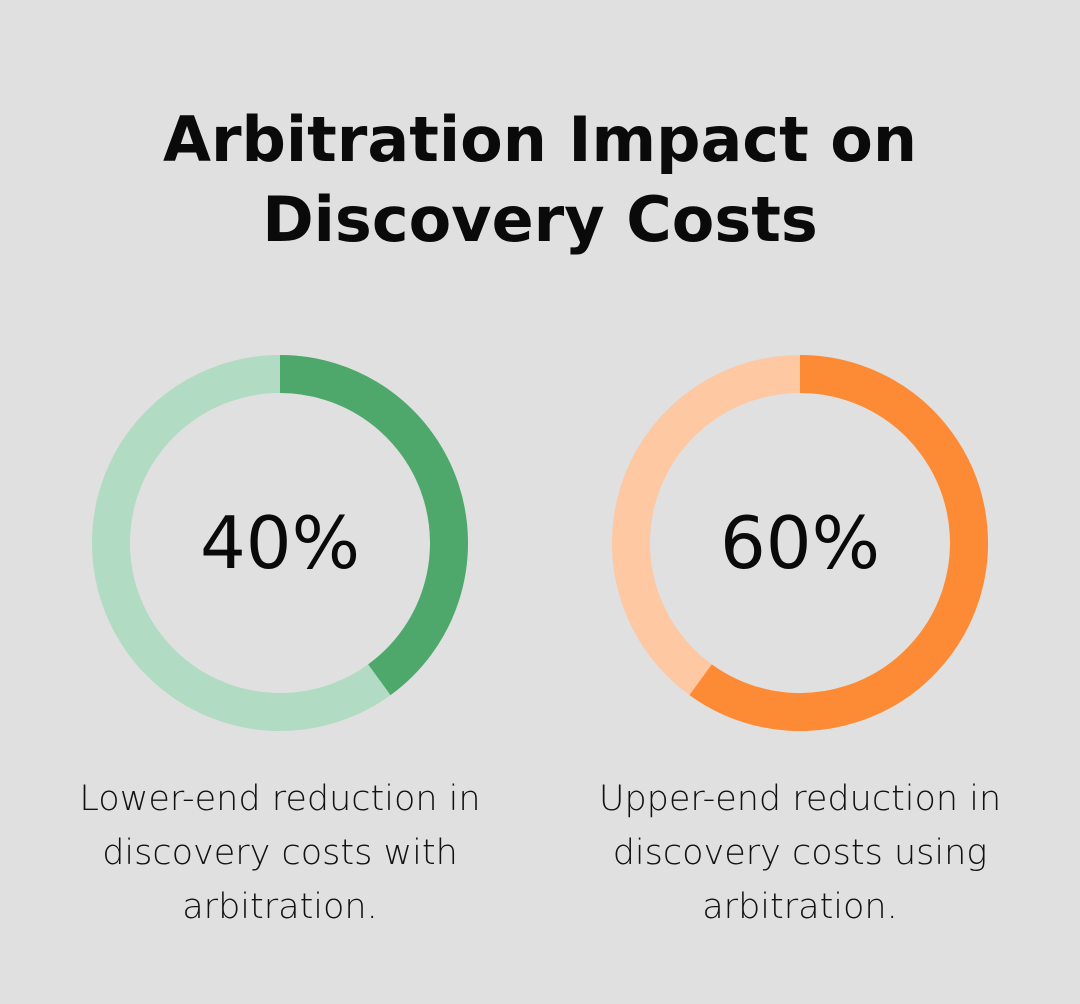 Image resolution: width=1080 pixels, height=1004 pixels. I want to click on donut-chart-upper: 60%, so click(800, 543).